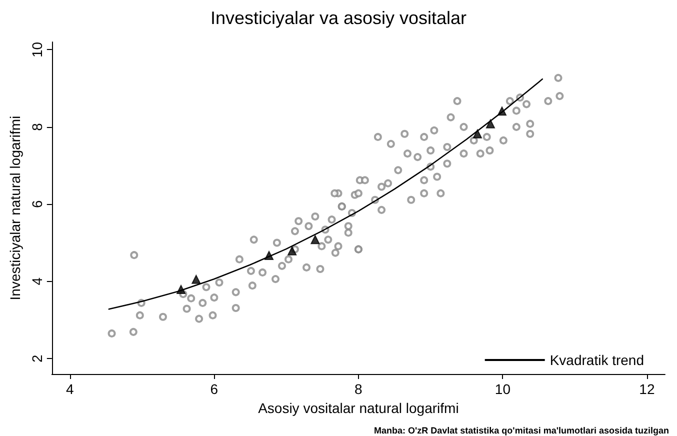  What do you see at coordinates (358, 408) in the screenshot?
I see `x-axis-title: Asosiy vositalar natural logarifmi` at bounding box center [358, 408].